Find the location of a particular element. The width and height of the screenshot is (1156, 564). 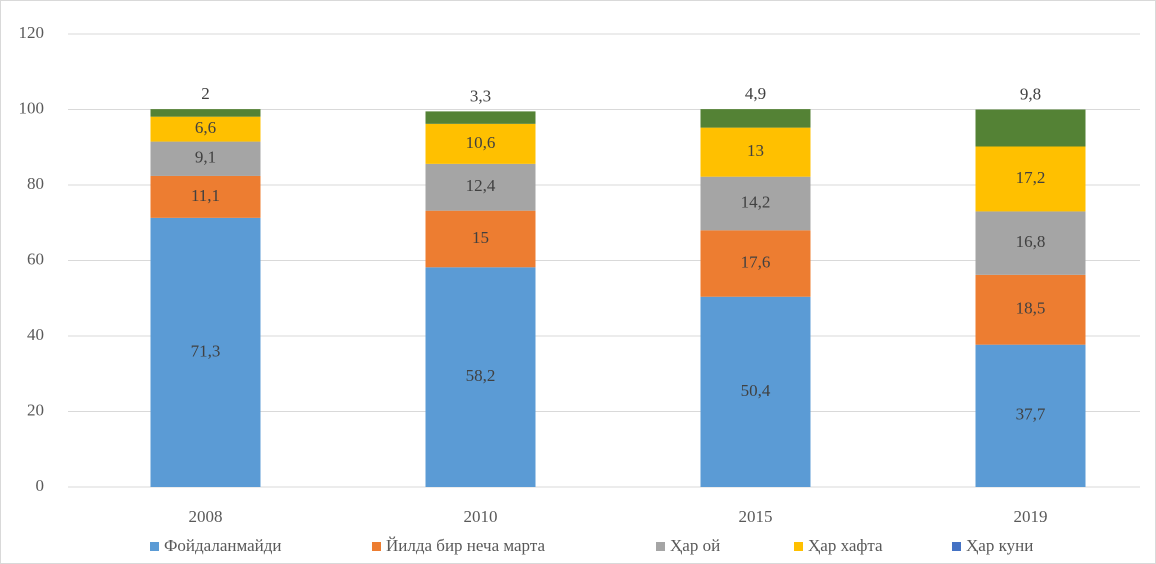

data-label: 6,6 is located at coordinates (205, 127).